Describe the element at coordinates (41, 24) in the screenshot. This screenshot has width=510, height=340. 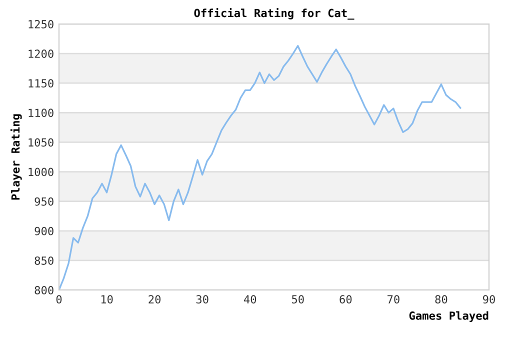
I see `y-tick-label: 1250` at that location.